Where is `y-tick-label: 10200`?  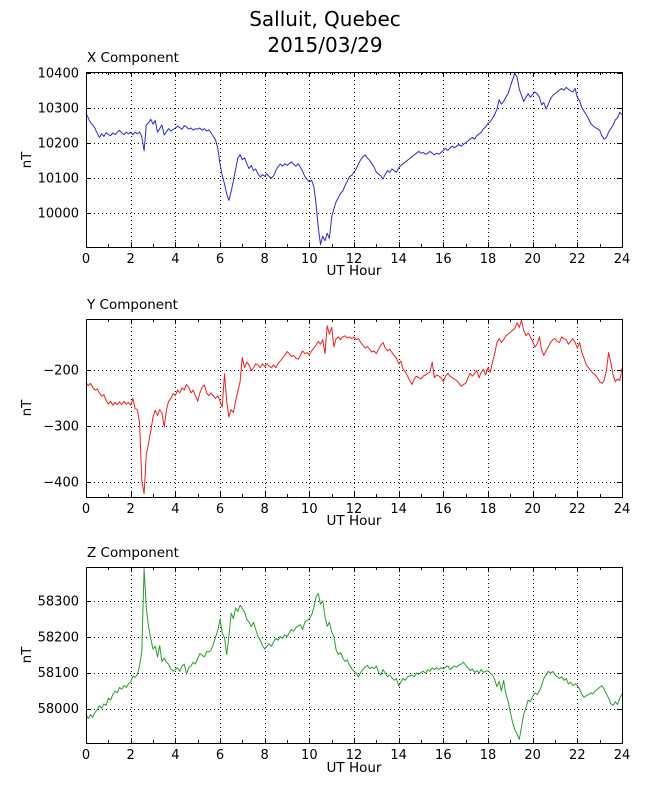
y-tick-label: 10200 is located at coordinates (58, 144).